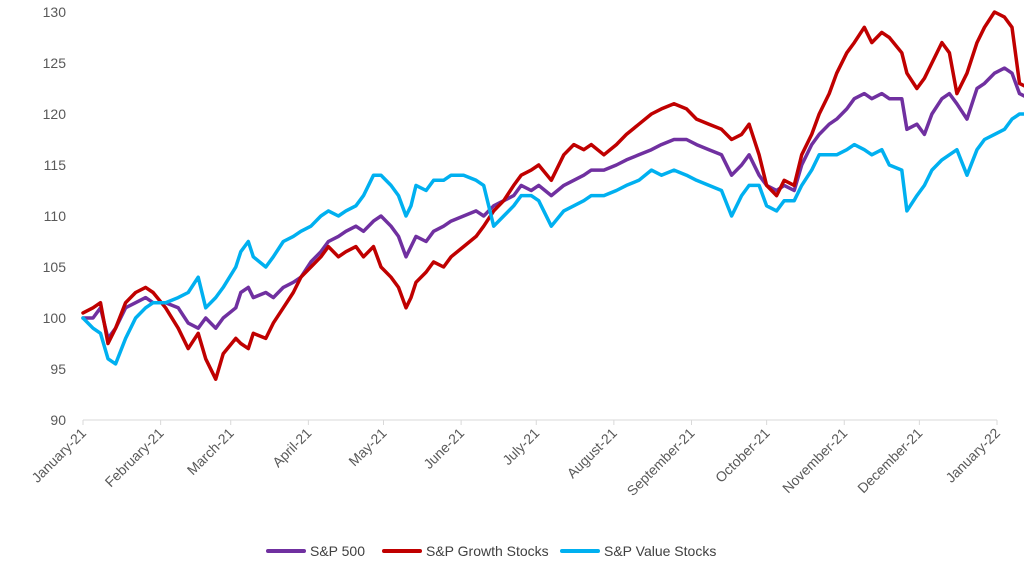 The image size is (1024, 583). Describe the element at coordinates (55, 63) in the screenshot. I see `y-tick-label: 125` at that location.